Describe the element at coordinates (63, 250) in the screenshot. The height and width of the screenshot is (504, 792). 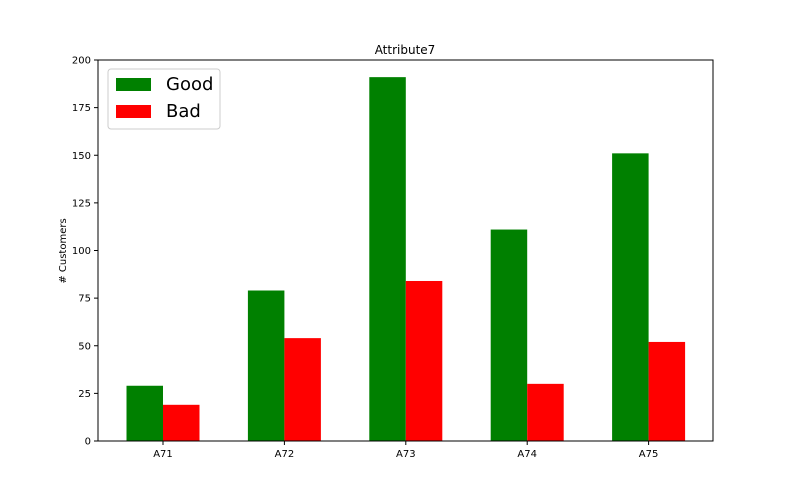
I see `y-axis-label: # Customers` at that location.